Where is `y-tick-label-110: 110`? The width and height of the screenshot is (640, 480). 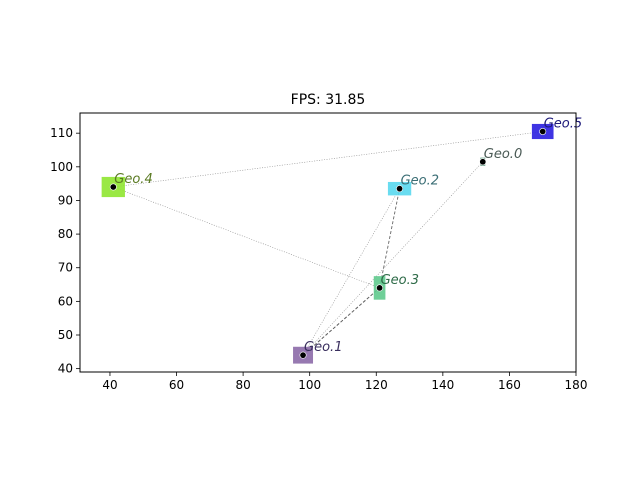 y-tick-label-110: 110 is located at coordinates (61, 133).